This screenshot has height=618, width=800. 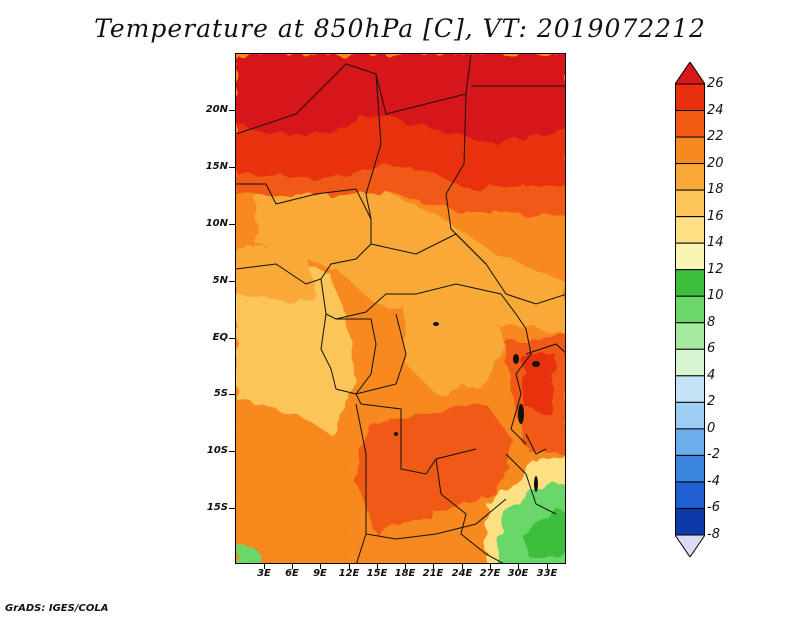 What do you see at coordinates (216, 223) in the screenshot?
I see `lat-label-10n: 10N` at bounding box center [216, 223].